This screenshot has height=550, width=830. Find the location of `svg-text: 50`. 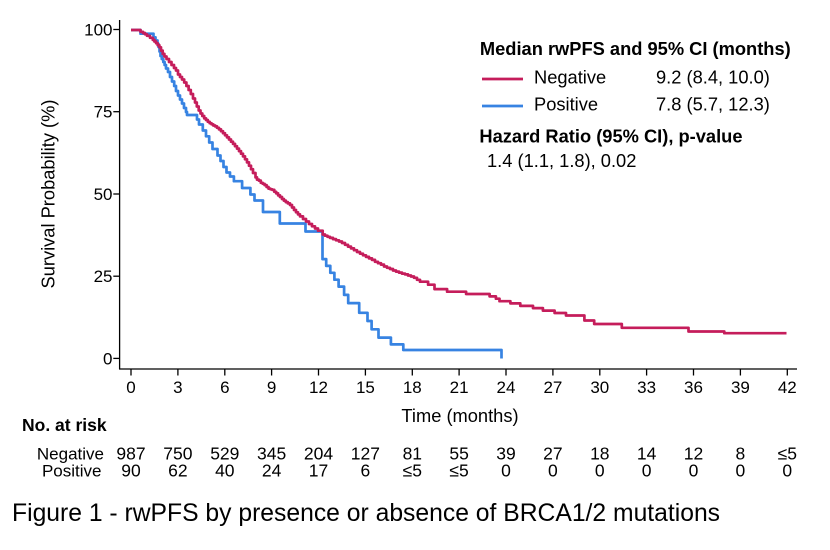

svg-text: 50 is located at coordinates (103, 194).